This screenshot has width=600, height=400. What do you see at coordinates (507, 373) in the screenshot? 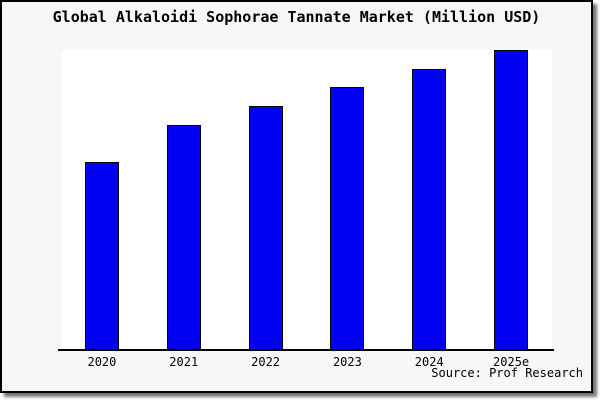
I see `source-credit: Source: Prof Research` at bounding box center [507, 373].